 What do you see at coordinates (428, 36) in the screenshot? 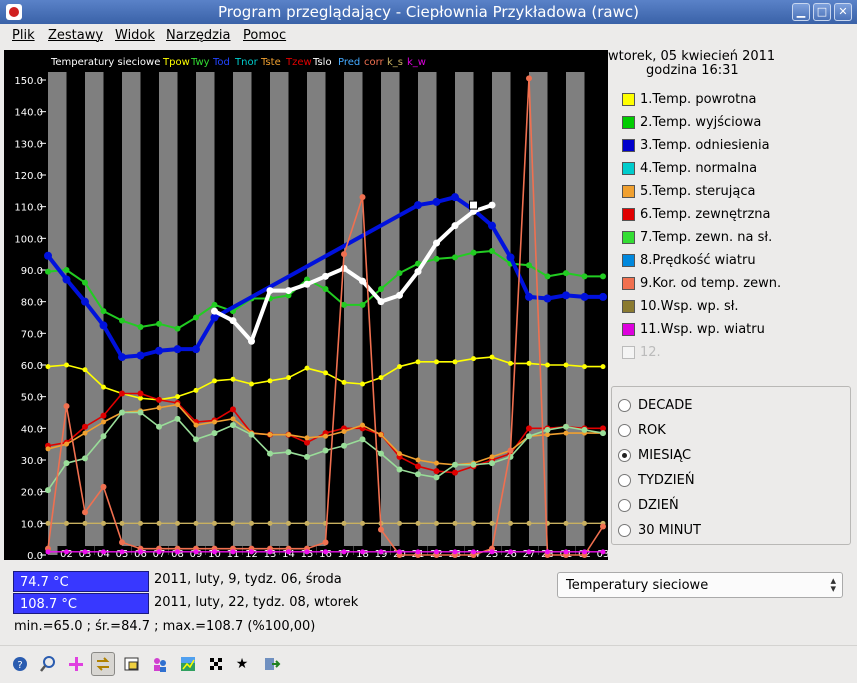
I see `menu-bar: Plik Zestawy Widok Narzędzia Pomoc` at bounding box center [428, 36].